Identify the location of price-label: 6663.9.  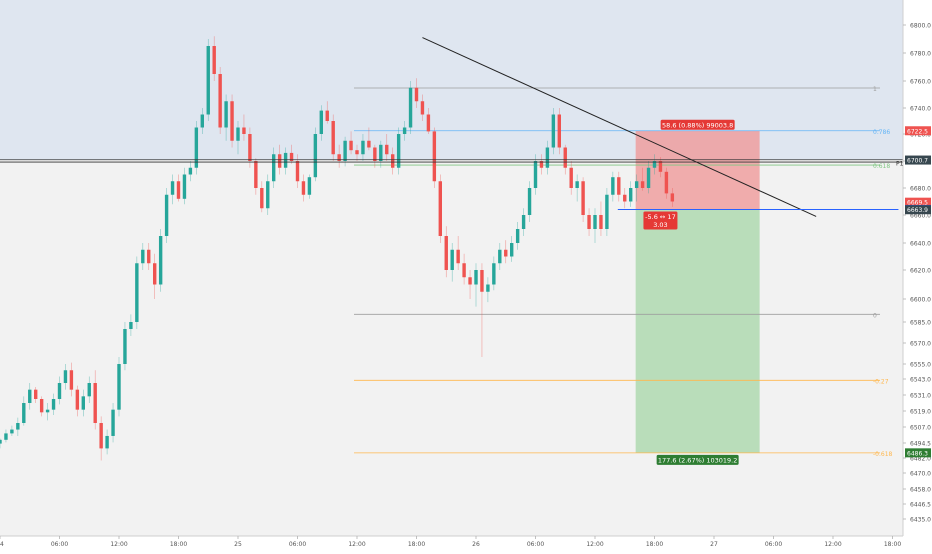
(917, 210).